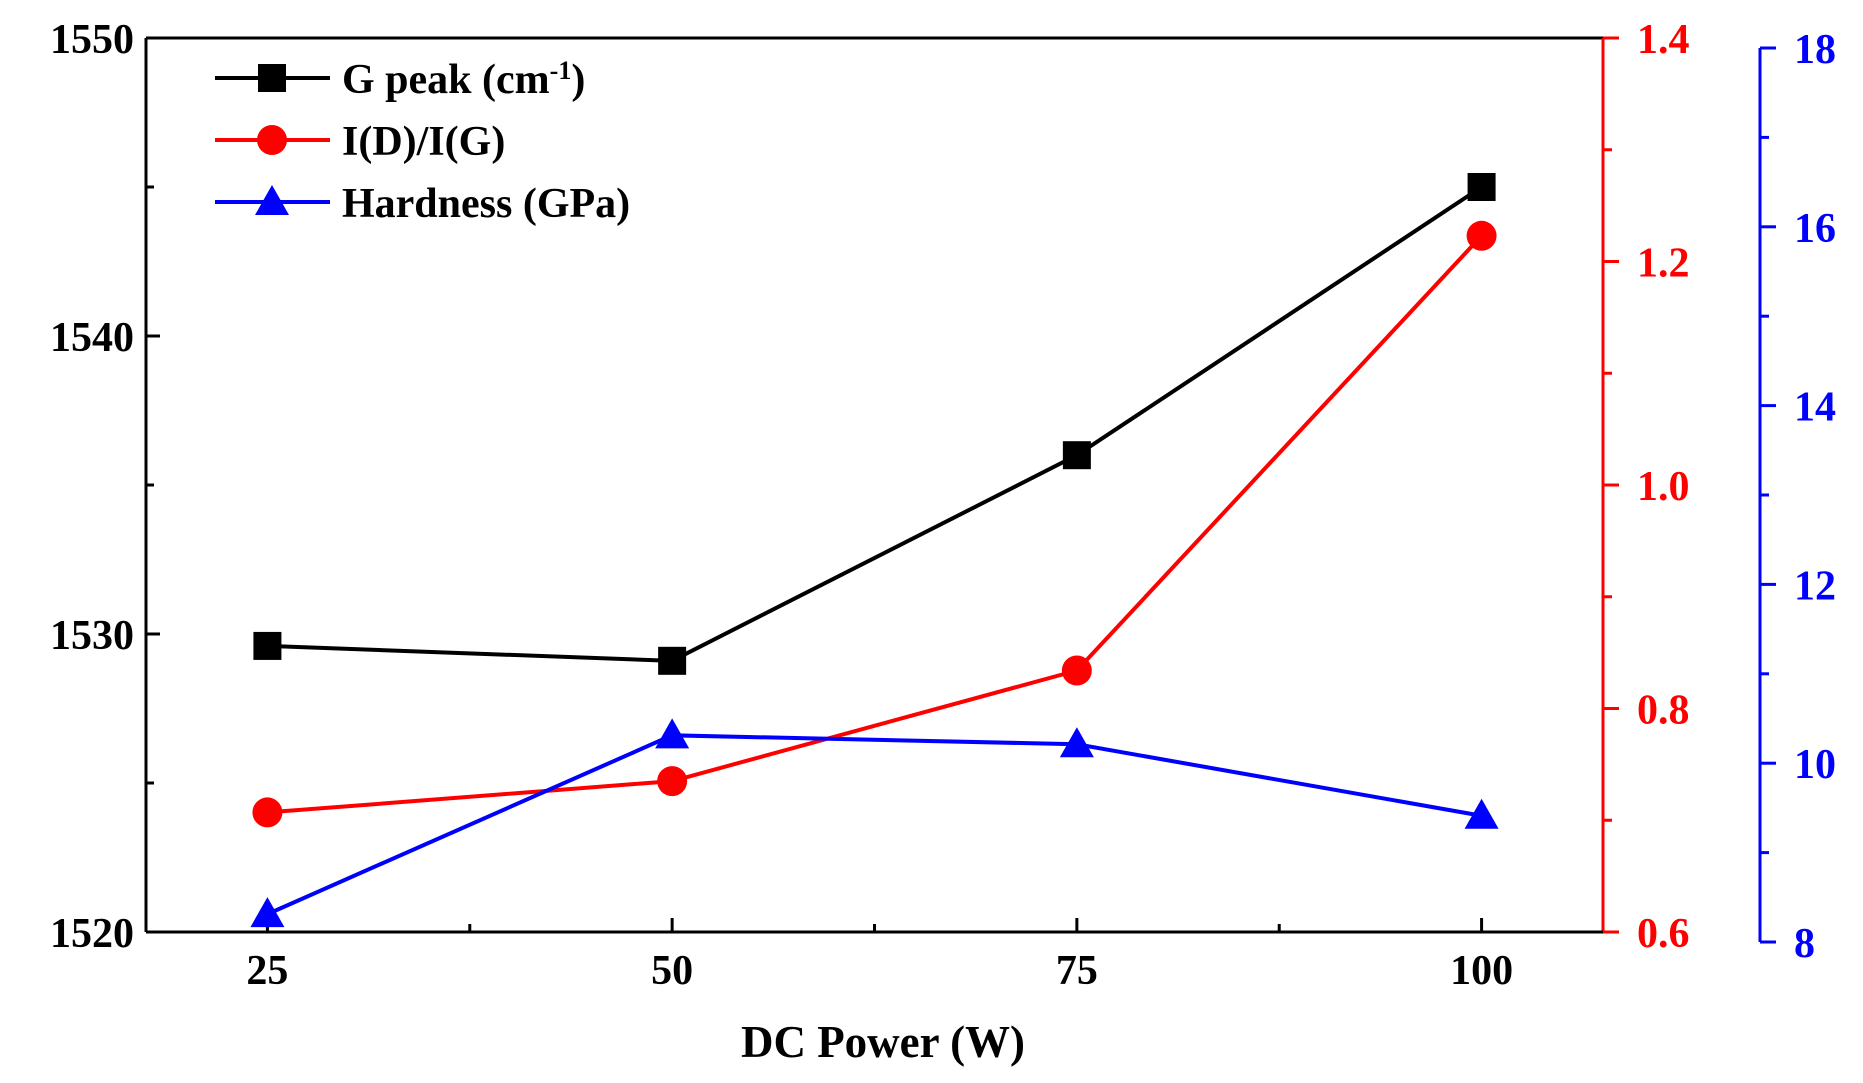 Image resolution: width=1863 pixels, height=1083 pixels. What do you see at coordinates (92, 636) in the screenshot?
I see `left-tick-label: 1530` at bounding box center [92, 636].